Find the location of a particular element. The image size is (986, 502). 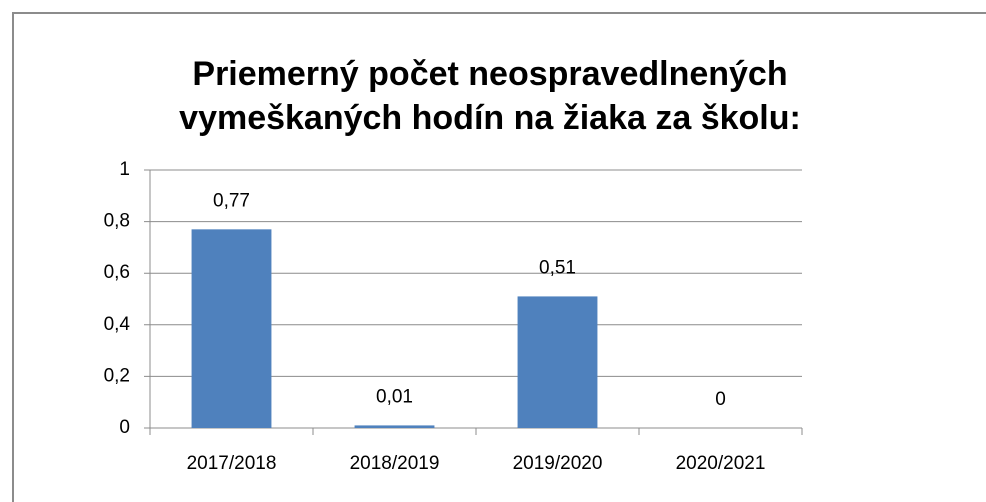

y-tick-label: 0,2 is located at coordinates (117, 375).